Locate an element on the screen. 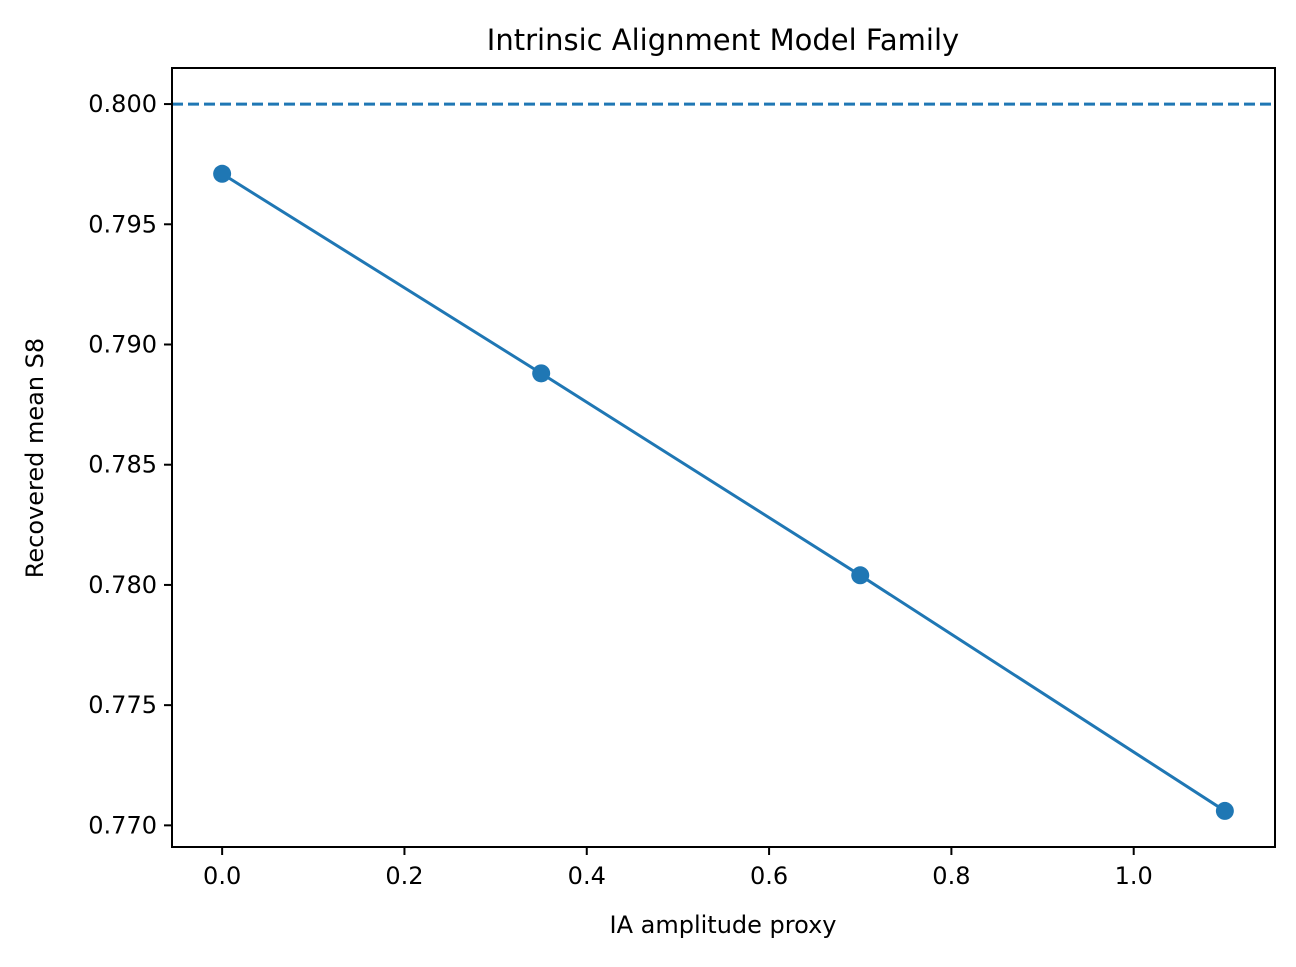  x-tick-label: 0.4 is located at coordinates (587, 876).